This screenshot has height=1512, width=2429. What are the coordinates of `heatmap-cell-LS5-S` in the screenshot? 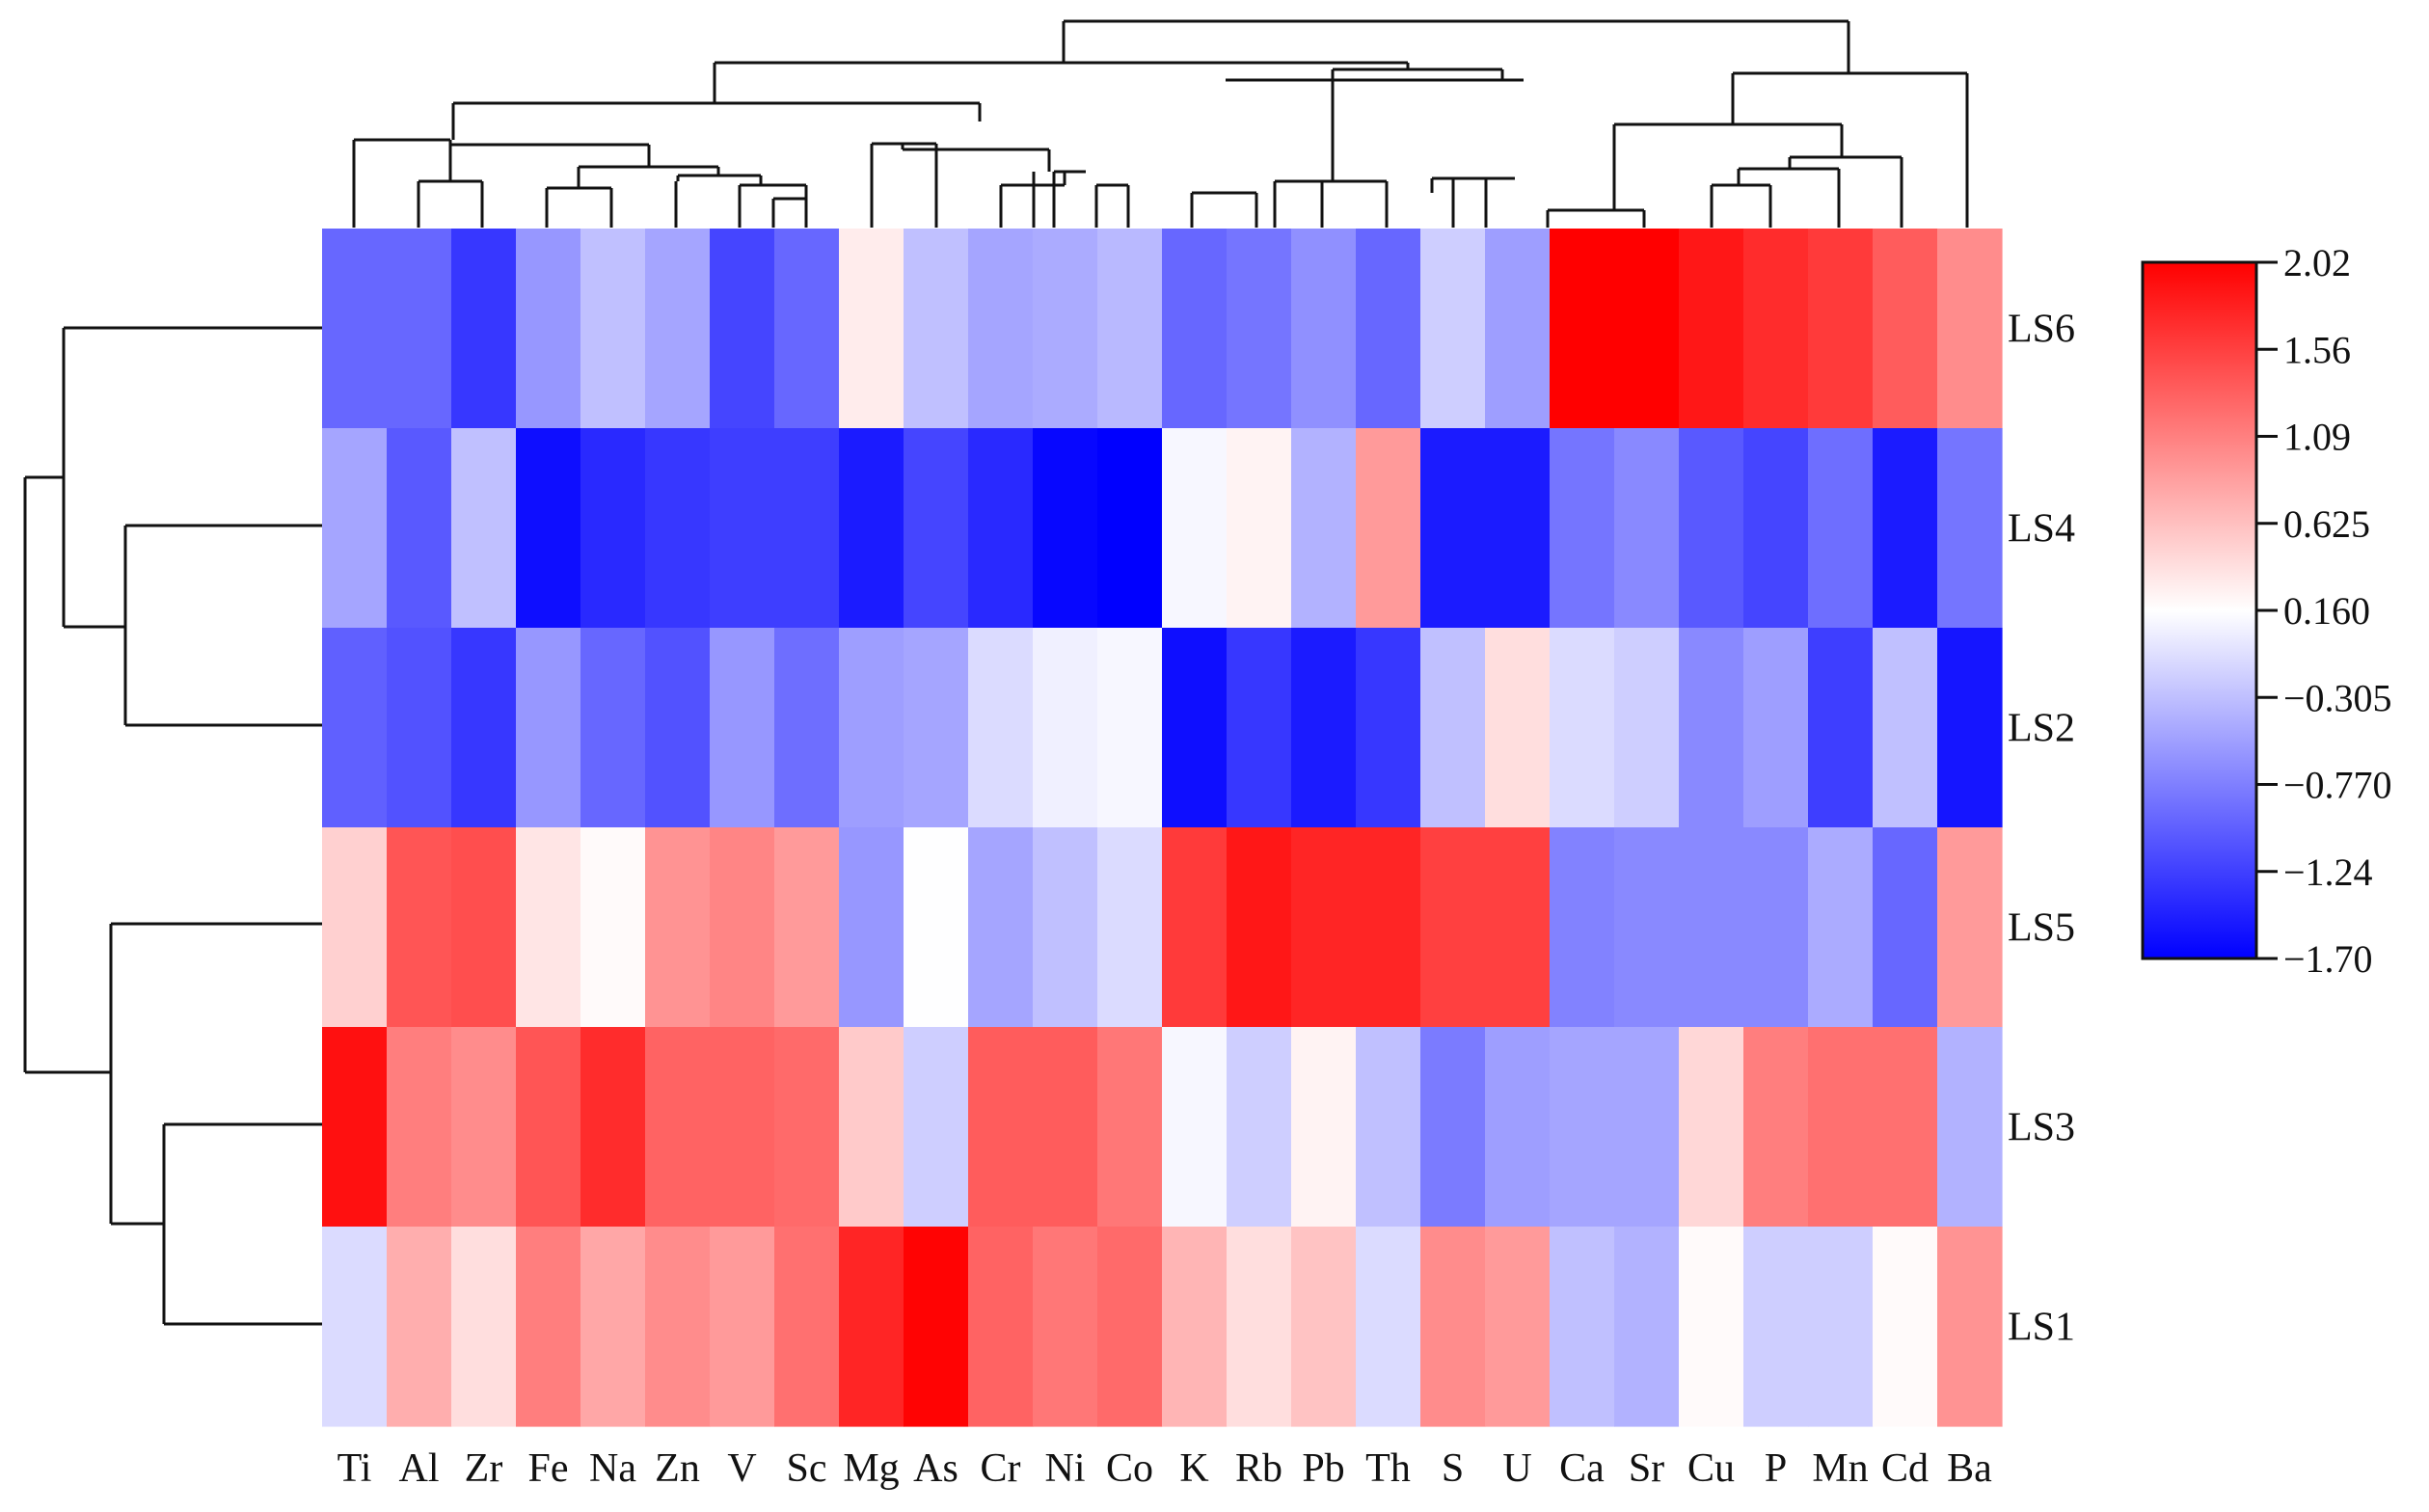 It's located at (1453, 927).